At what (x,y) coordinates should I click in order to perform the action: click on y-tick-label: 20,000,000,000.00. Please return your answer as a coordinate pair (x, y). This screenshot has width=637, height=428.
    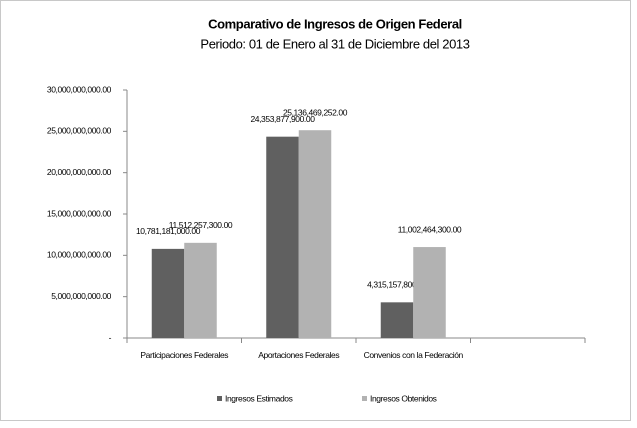
    Looking at the image, I should click on (79, 172).